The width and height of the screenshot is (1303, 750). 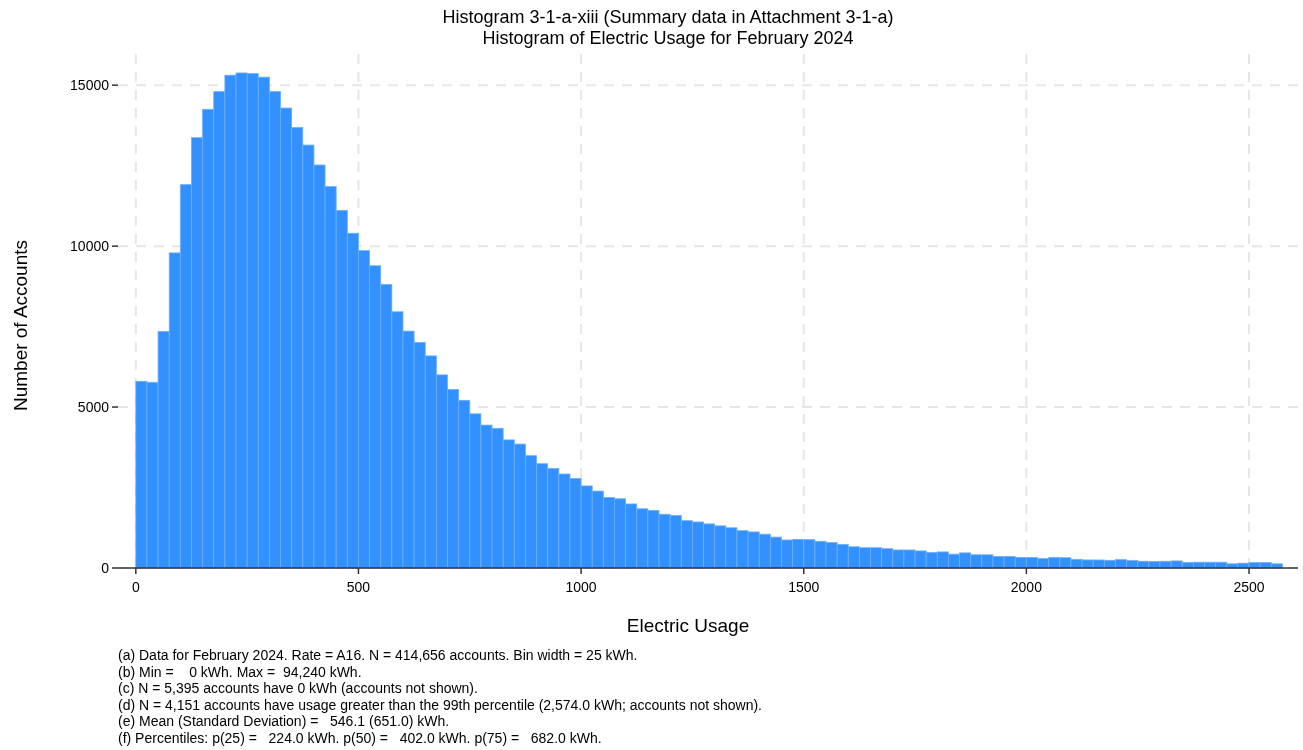 I want to click on x-tick-label: 0, so click(x=135, y=587).